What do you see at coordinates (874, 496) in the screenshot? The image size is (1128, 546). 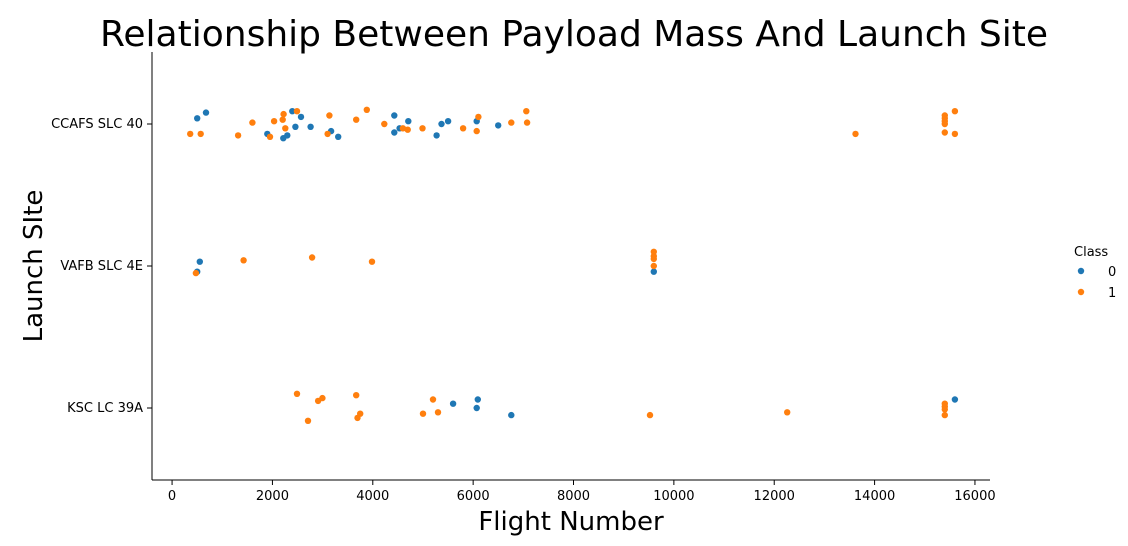 I see `x-tick-label: 14000` at bounding box center [874, 496].